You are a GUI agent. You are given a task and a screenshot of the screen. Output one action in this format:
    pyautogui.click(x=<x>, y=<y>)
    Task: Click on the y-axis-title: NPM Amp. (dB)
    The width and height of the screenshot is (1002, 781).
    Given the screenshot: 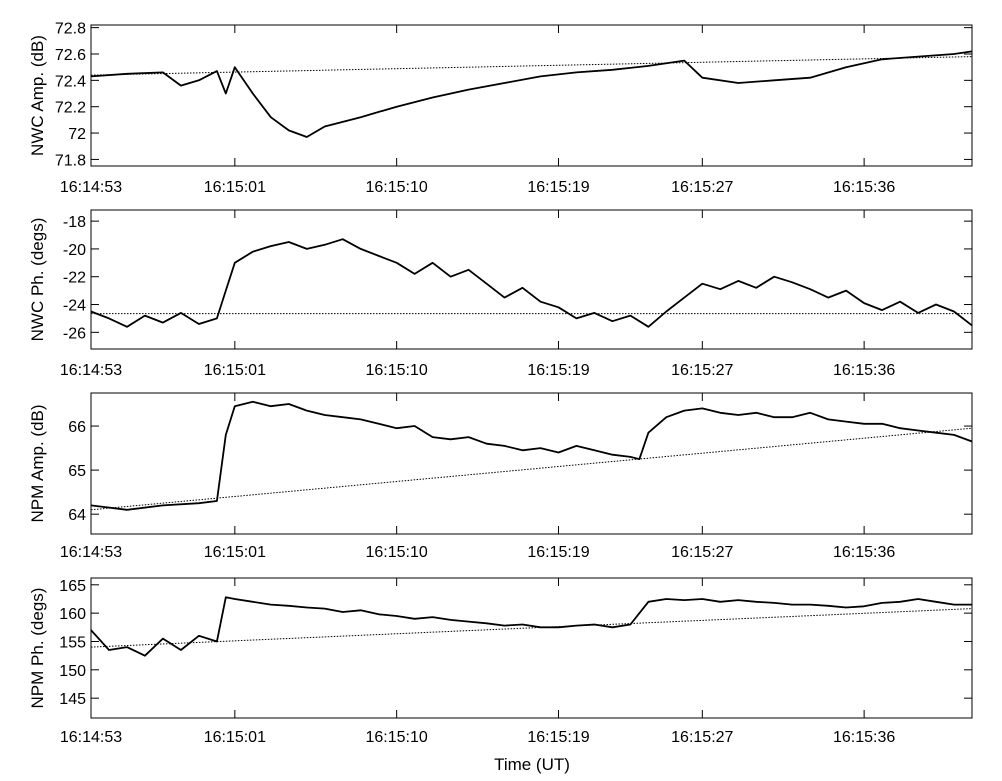 What is the action you would take?
    pyautogui.click(x=37, y=463)
    